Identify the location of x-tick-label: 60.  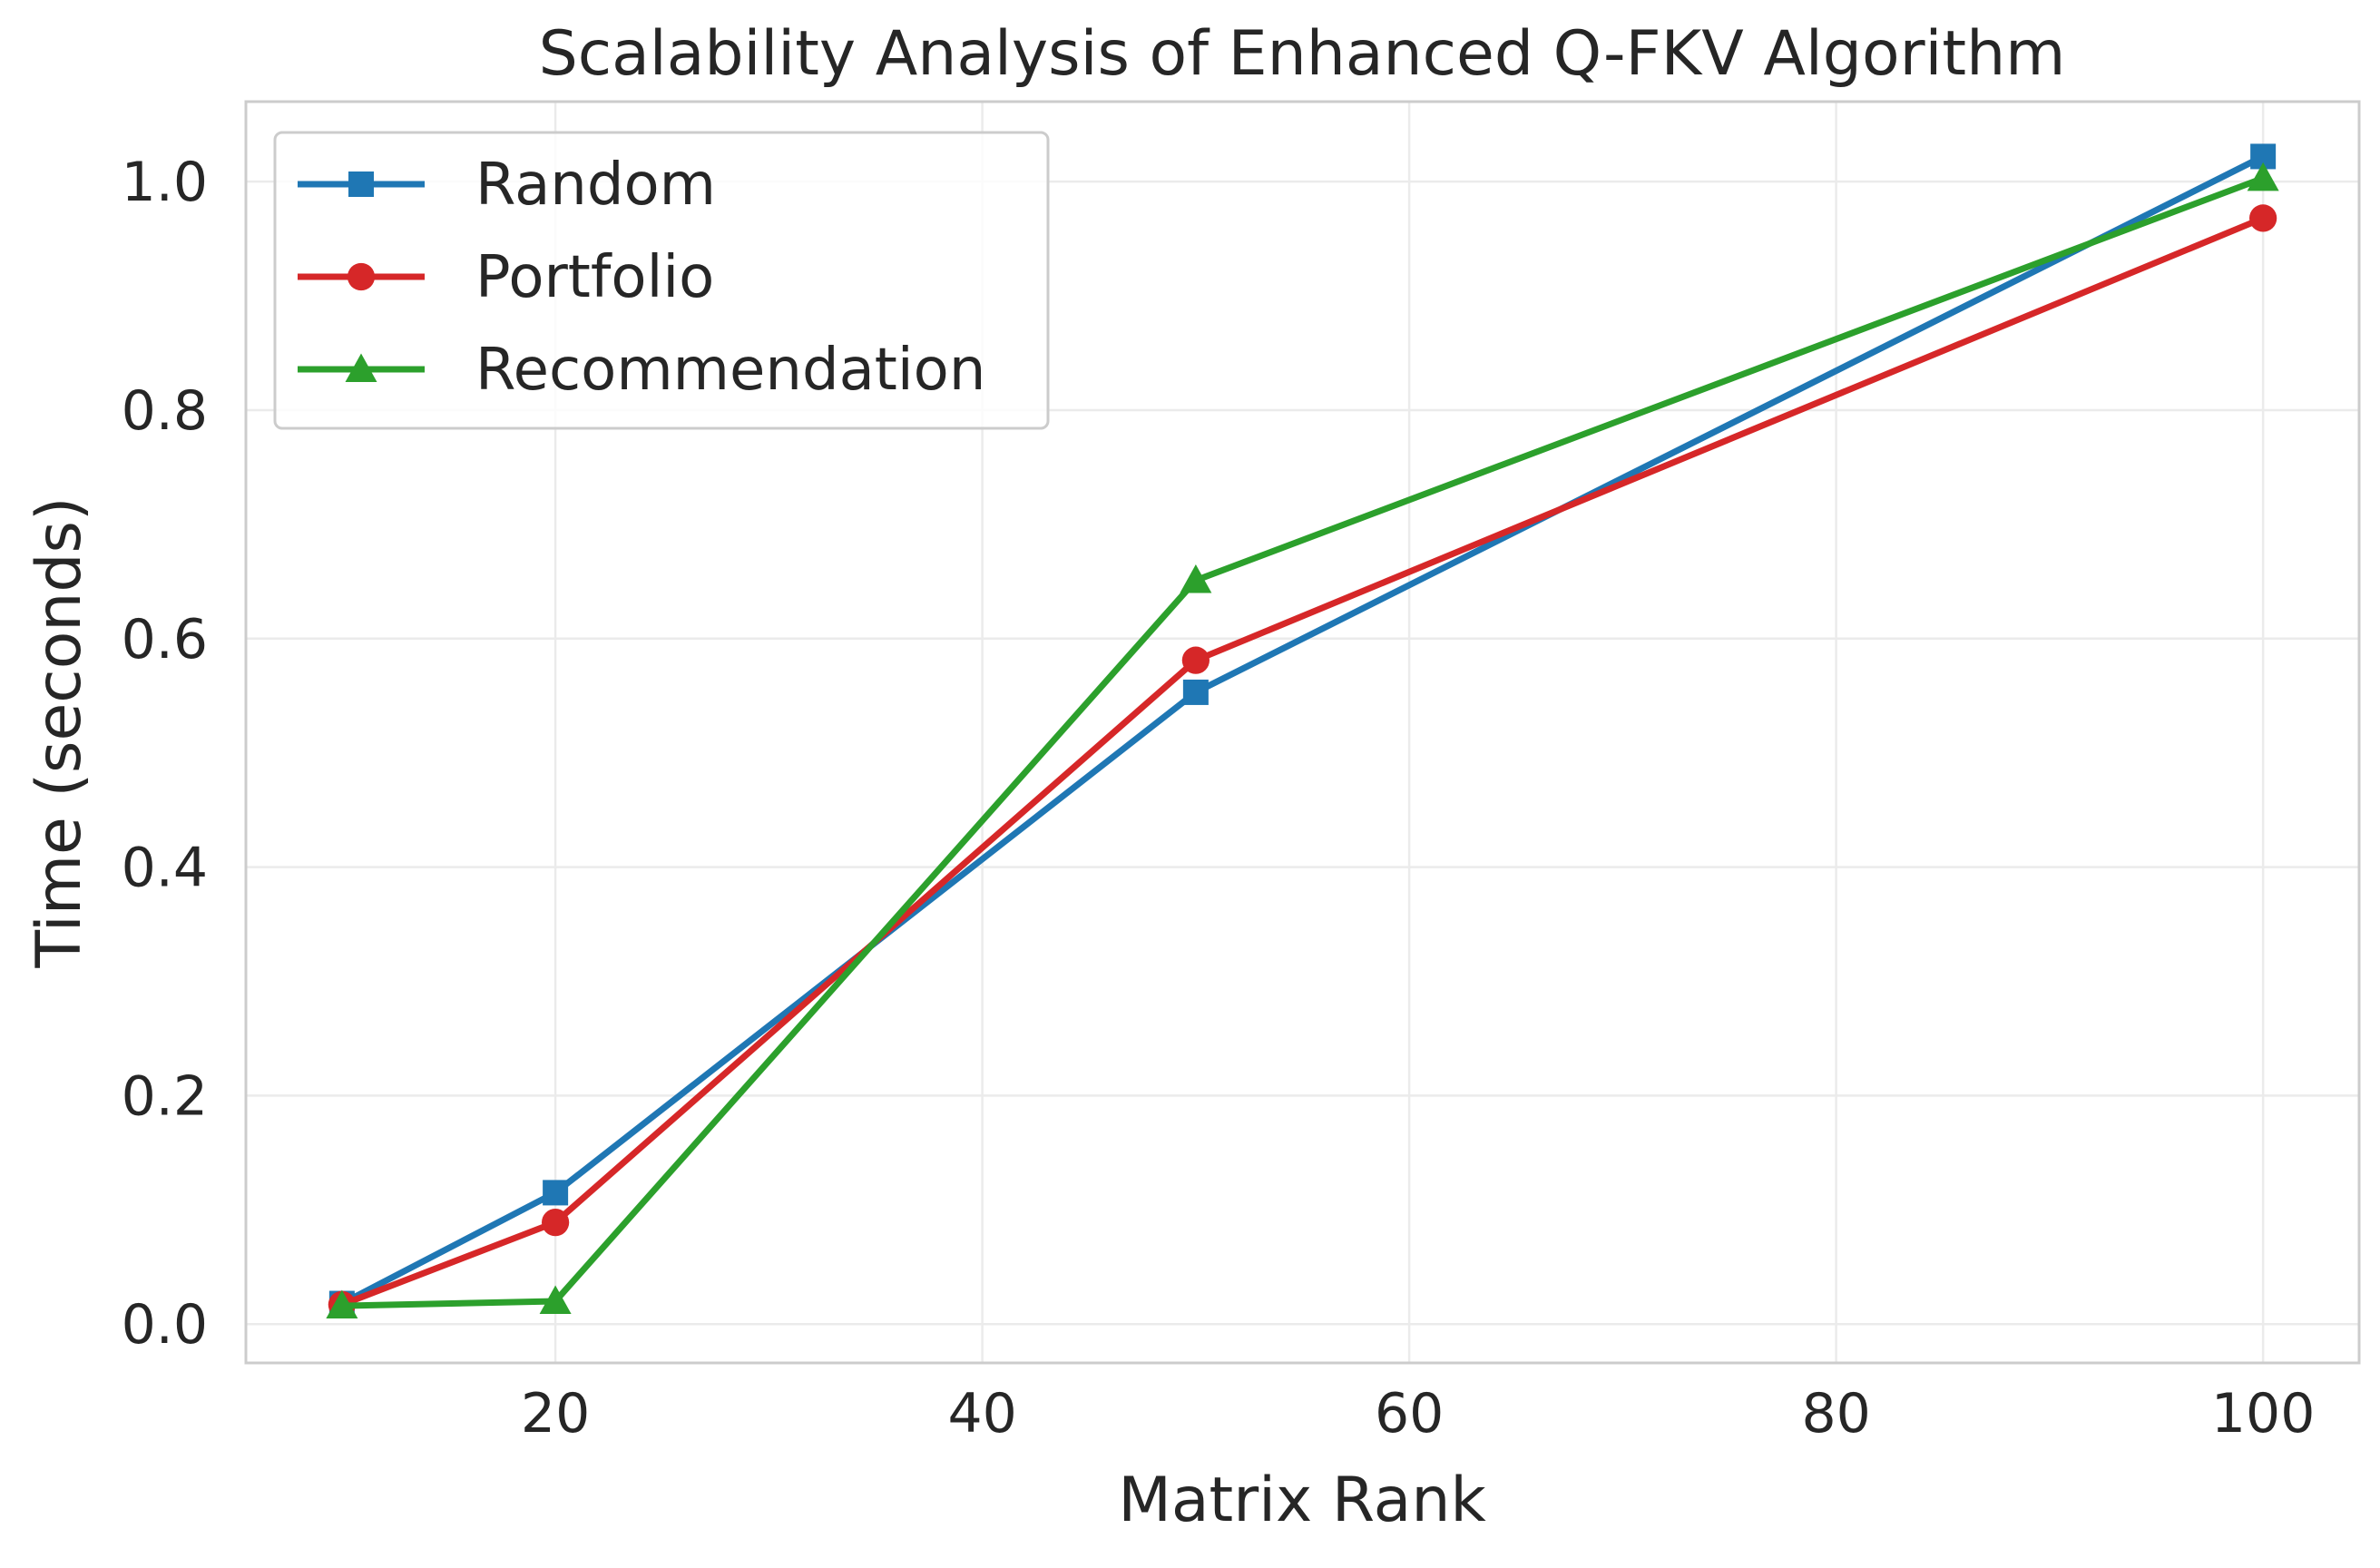
(1410, 1414).